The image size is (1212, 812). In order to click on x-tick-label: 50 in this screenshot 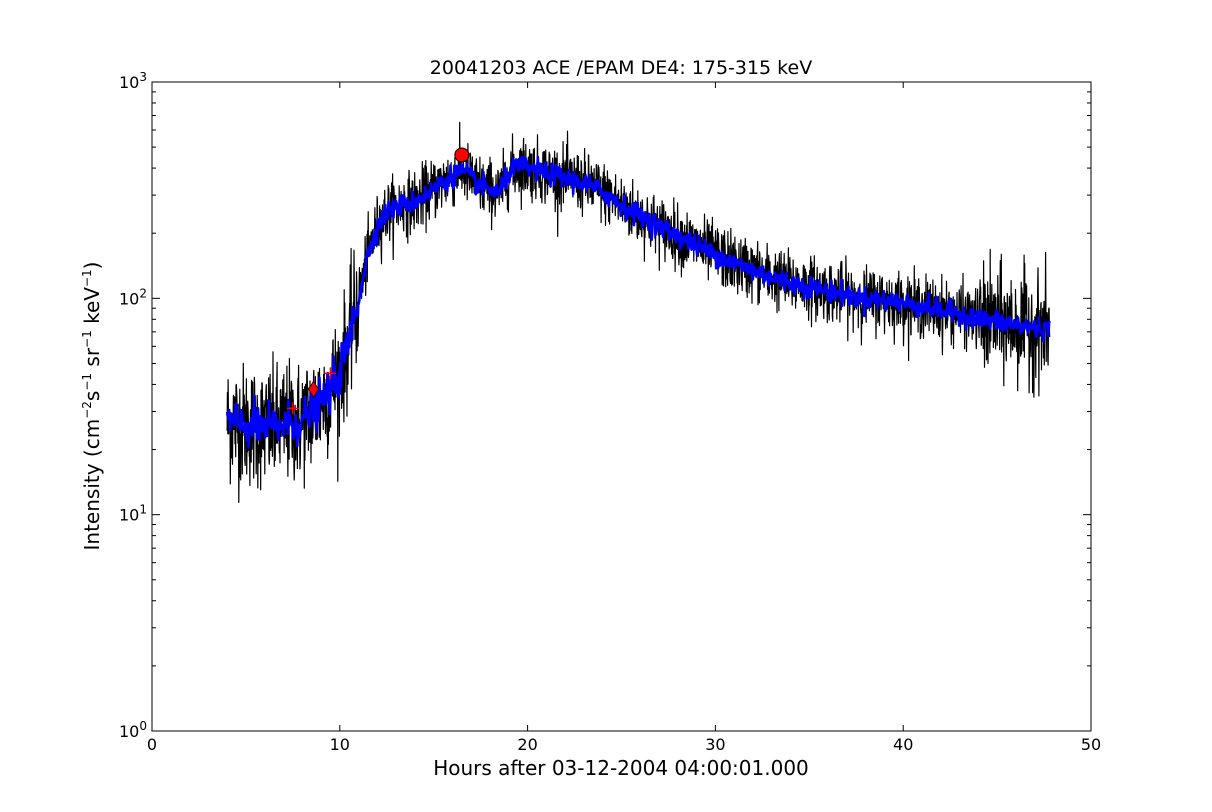, I will do `click(1091, 744)`.